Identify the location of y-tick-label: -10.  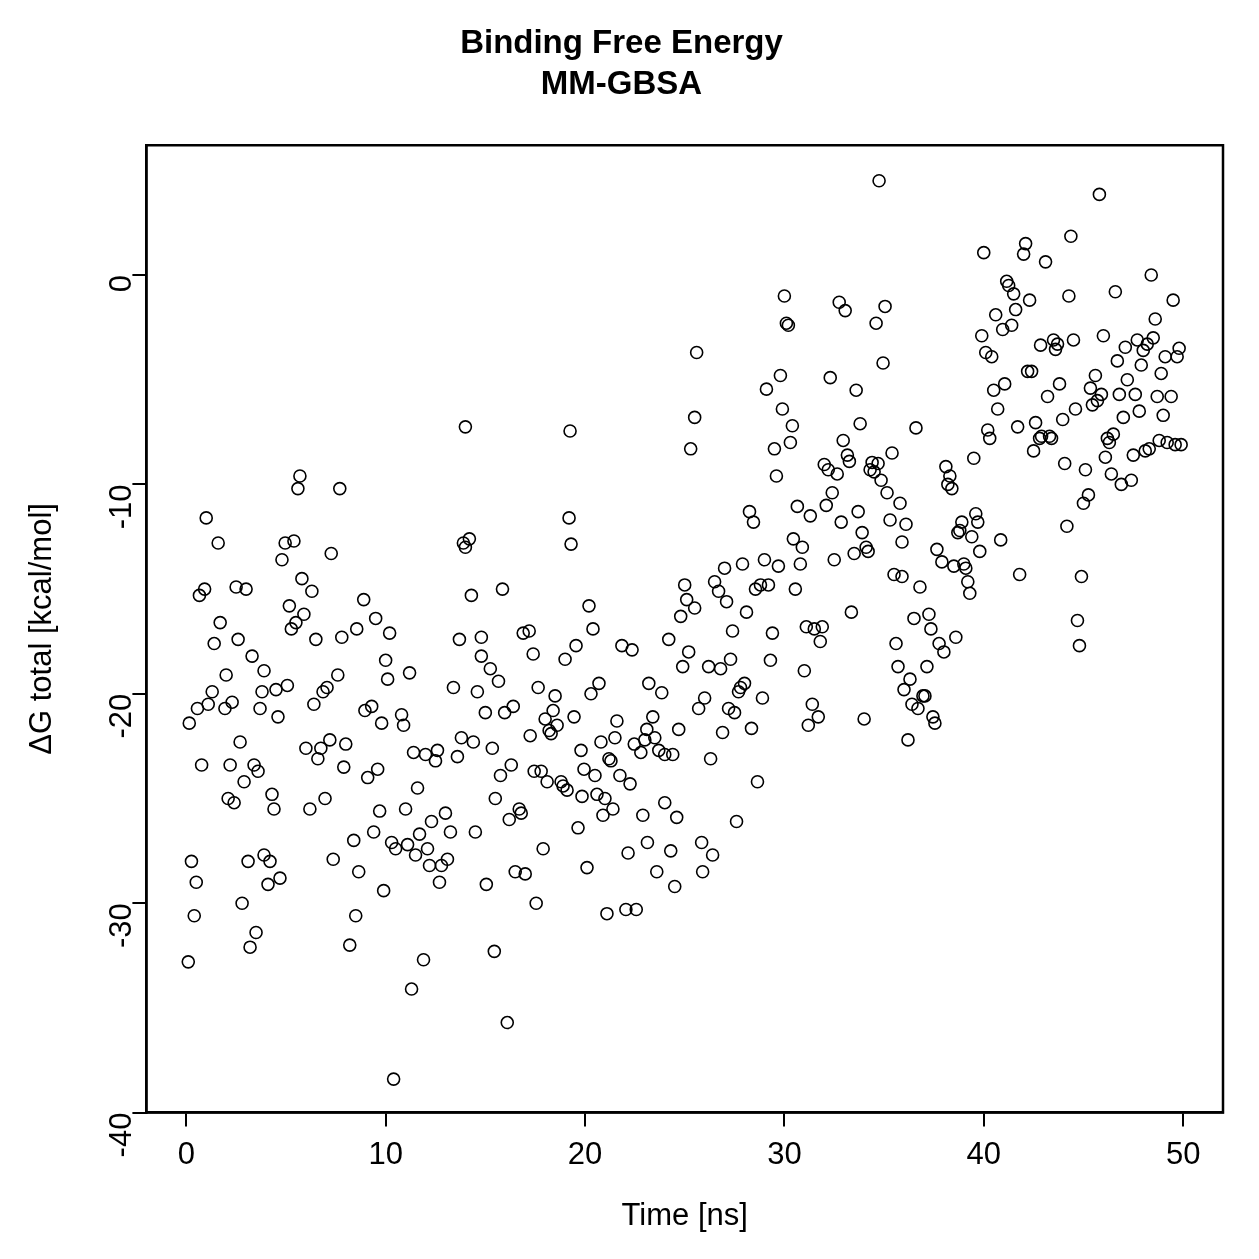
(120, 507).